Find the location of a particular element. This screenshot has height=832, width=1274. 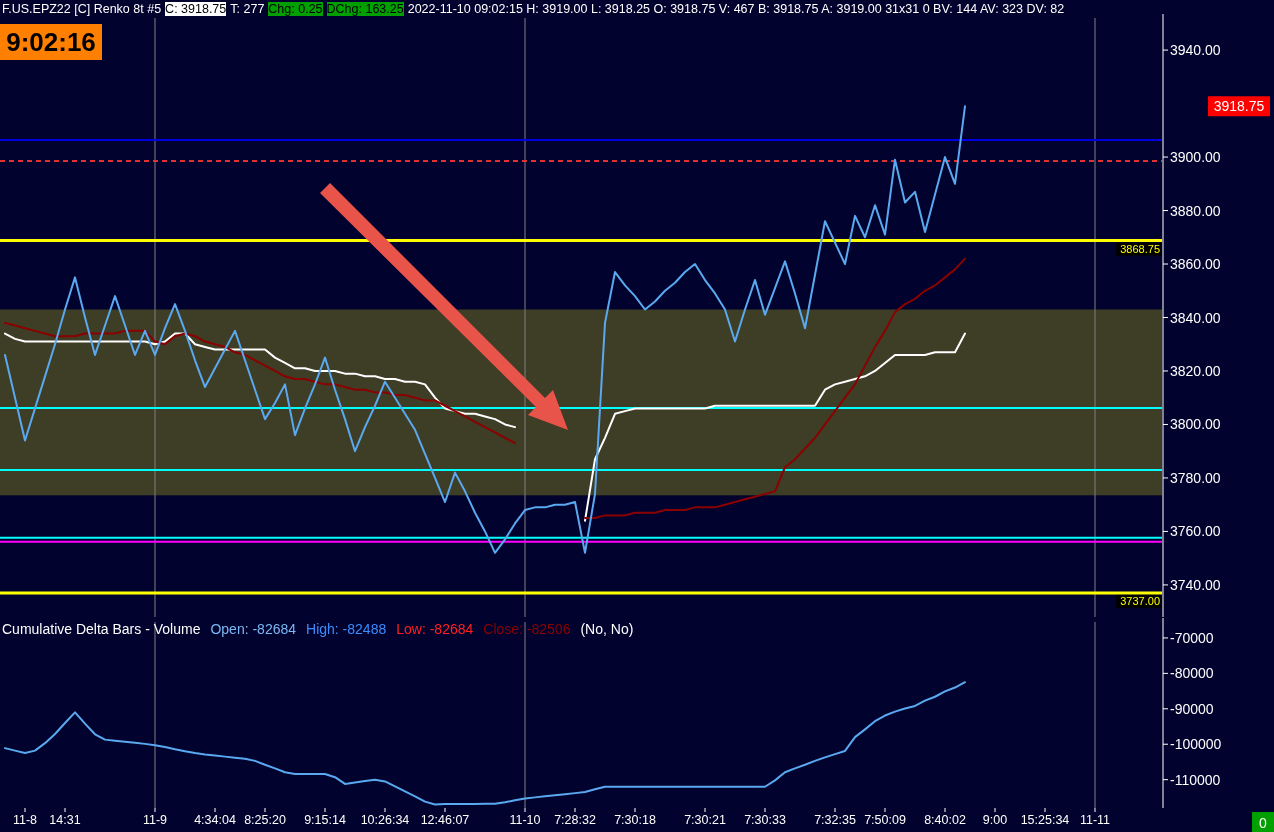

annotation: Low: -82684 is located at coordinates (435, 629).